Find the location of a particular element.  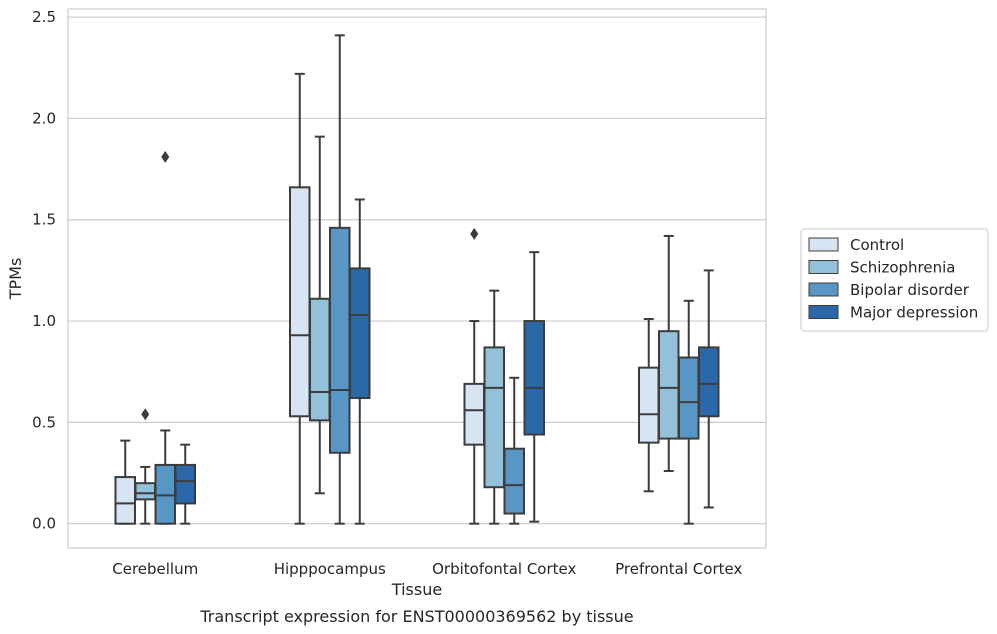

y-tick-label: 0.5 is located at coordinates (44, 422).